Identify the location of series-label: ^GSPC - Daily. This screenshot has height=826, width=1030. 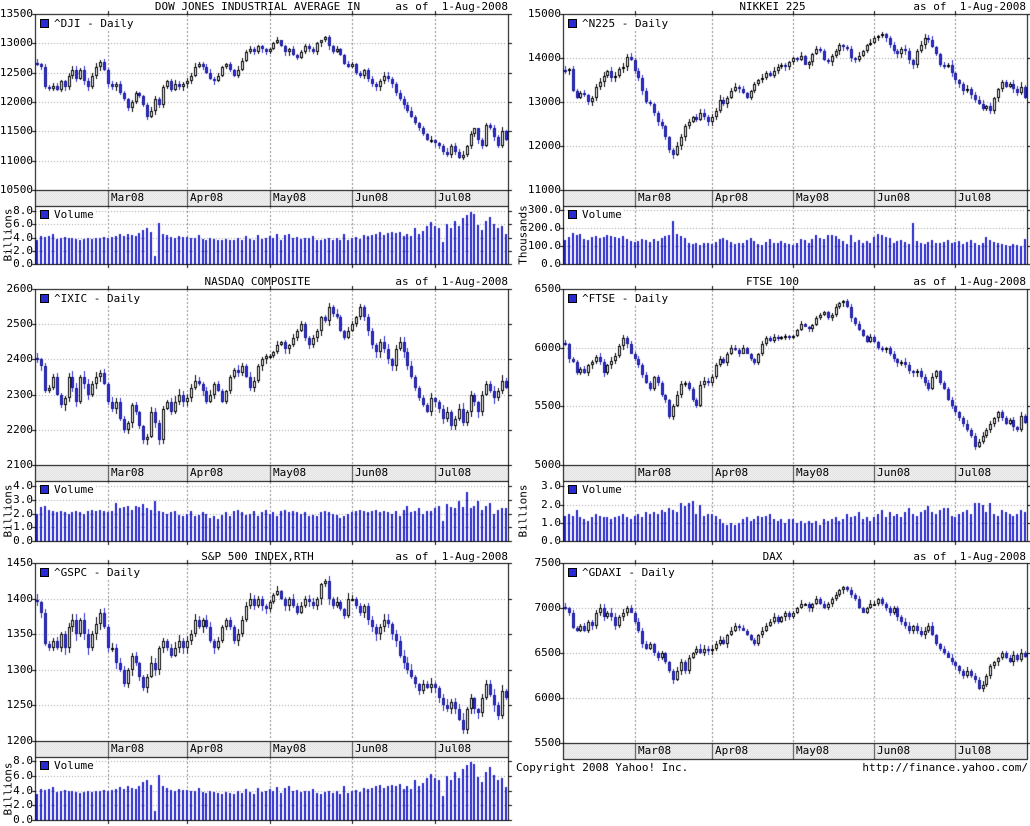
(97, 572).